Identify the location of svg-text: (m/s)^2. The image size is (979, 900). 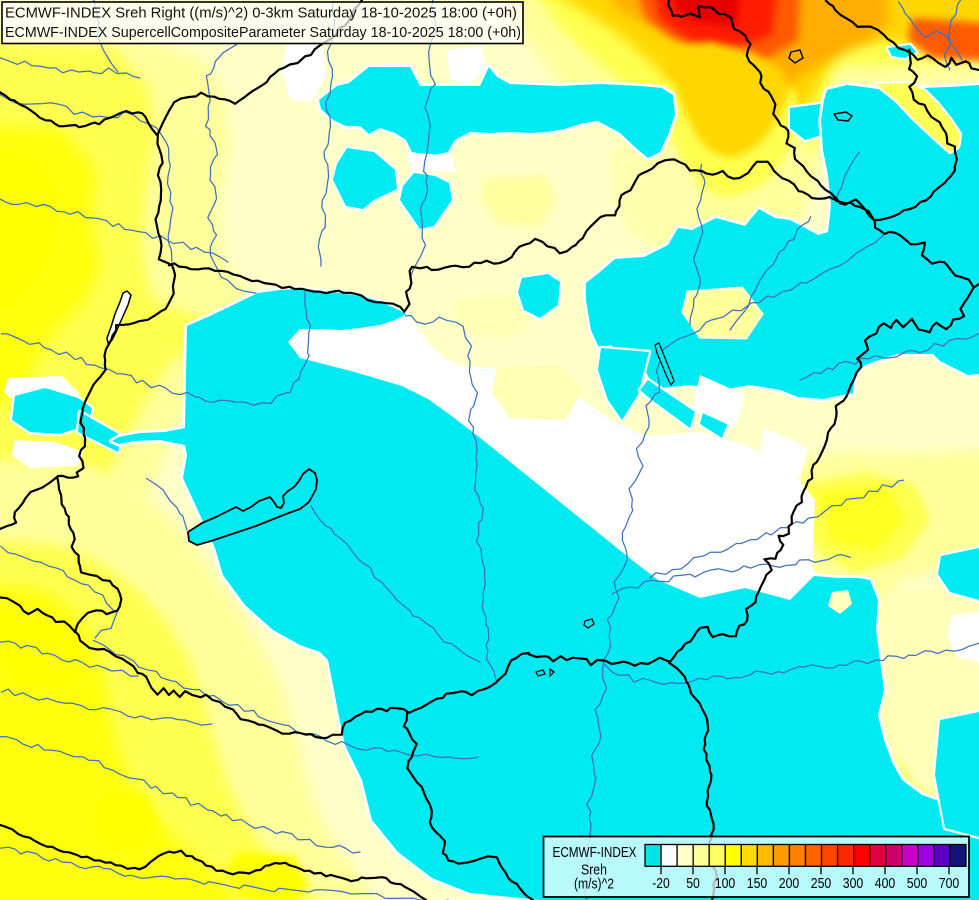
(594, 885).